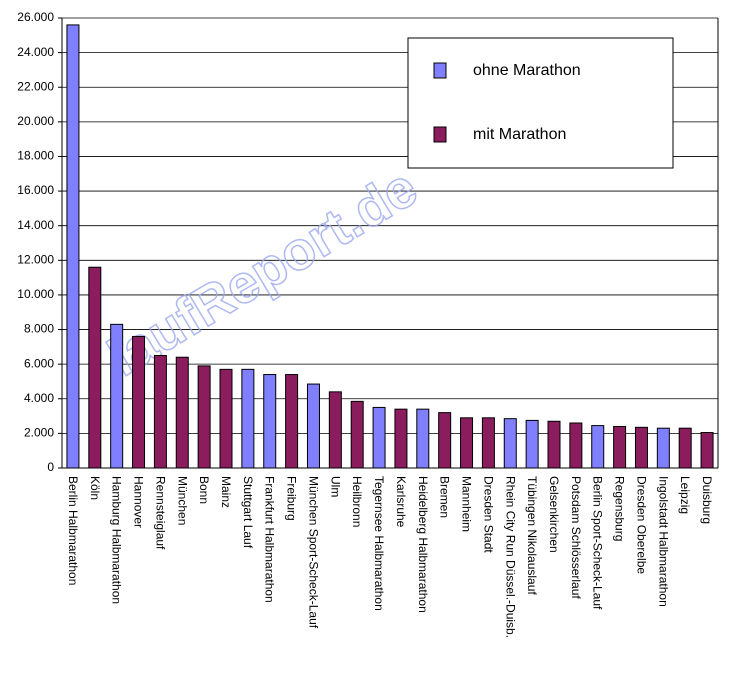 This screenshot has height=680, width=740. Describe the element at coordinates (95, 488) in the screenshot. I see `x-tick-label: Köln` at that location.